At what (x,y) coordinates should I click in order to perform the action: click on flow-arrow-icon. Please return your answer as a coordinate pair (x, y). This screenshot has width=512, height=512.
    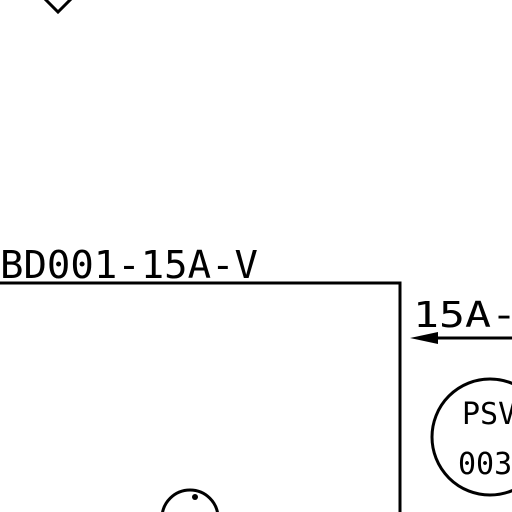
    Looking at the image, I should click on (424, 338).